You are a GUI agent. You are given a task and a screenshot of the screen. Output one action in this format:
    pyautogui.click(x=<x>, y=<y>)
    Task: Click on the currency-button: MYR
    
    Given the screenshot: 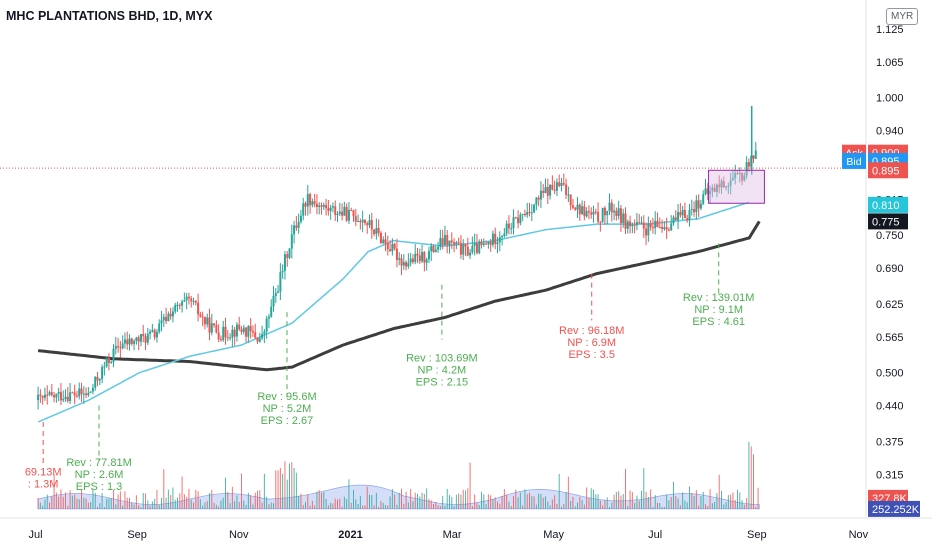 What is the action you would take?
    pyautogui.click(x=902, y=16)
    